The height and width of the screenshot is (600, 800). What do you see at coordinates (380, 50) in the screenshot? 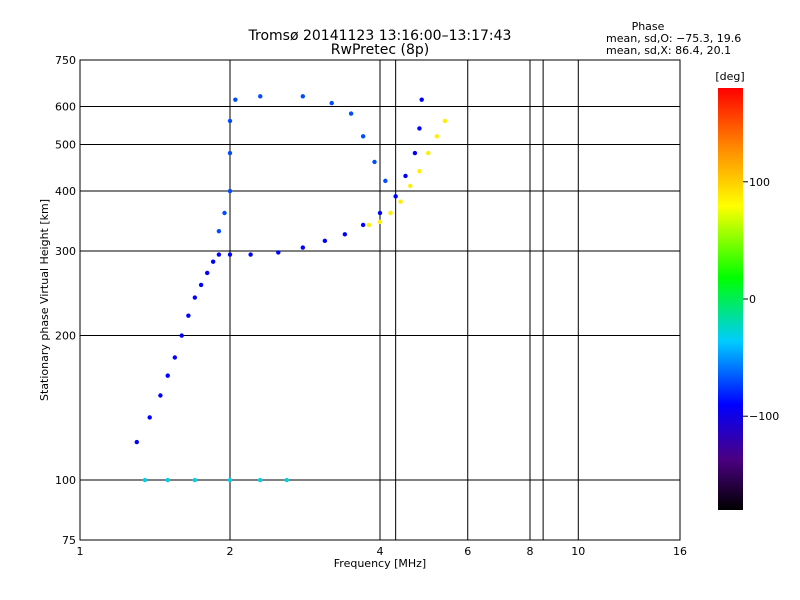
I see `chart-subtitle: RwPretec (8p)` at bounding box center [380, 50].